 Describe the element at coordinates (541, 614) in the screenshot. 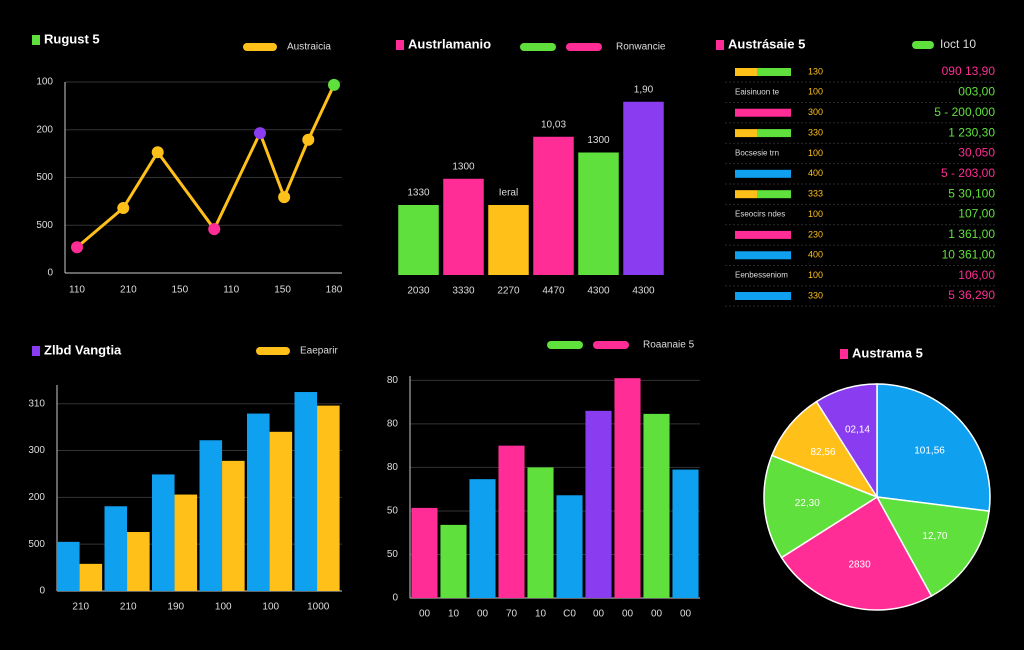

I see `x-tick-label: 10` at that location.